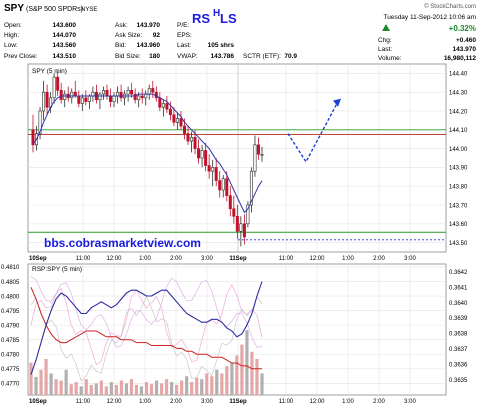 The height and width of the screenshot is (411, 480). What do you see at coordinates (458, 288) in the screenshot?
I see `ratio-right-tick-label: 0.3641` at bounding box center [458, 288].